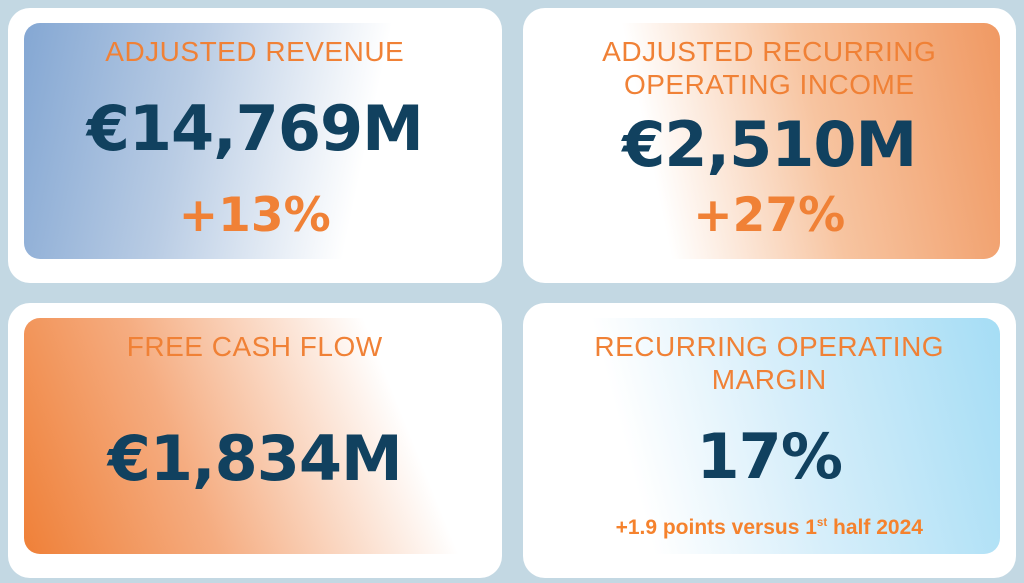  What do you see at coordinates (769, 215) in the screenshot?
I see `kpi-change-adjusted-recurring-operating-income: +27%` at bounding box center [769, 215].